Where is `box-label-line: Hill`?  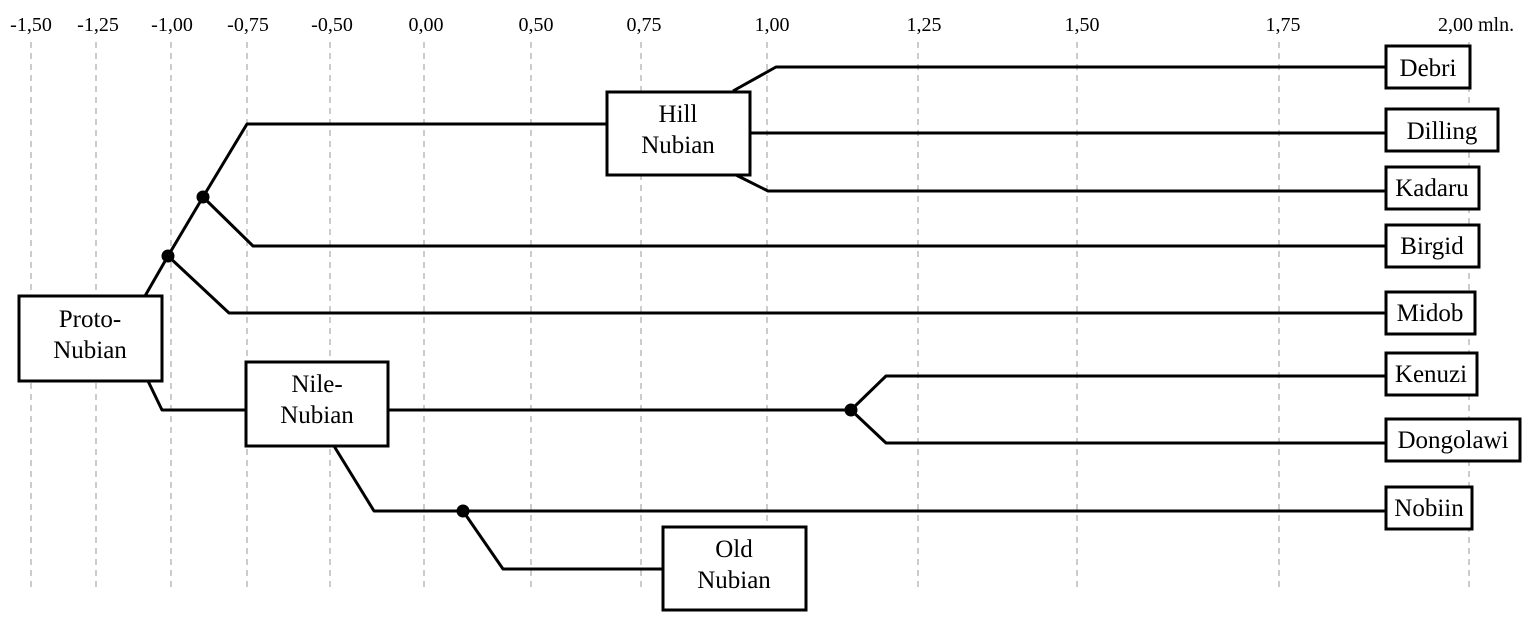
box-label-line: Hill is located at coordinates (678, 114).